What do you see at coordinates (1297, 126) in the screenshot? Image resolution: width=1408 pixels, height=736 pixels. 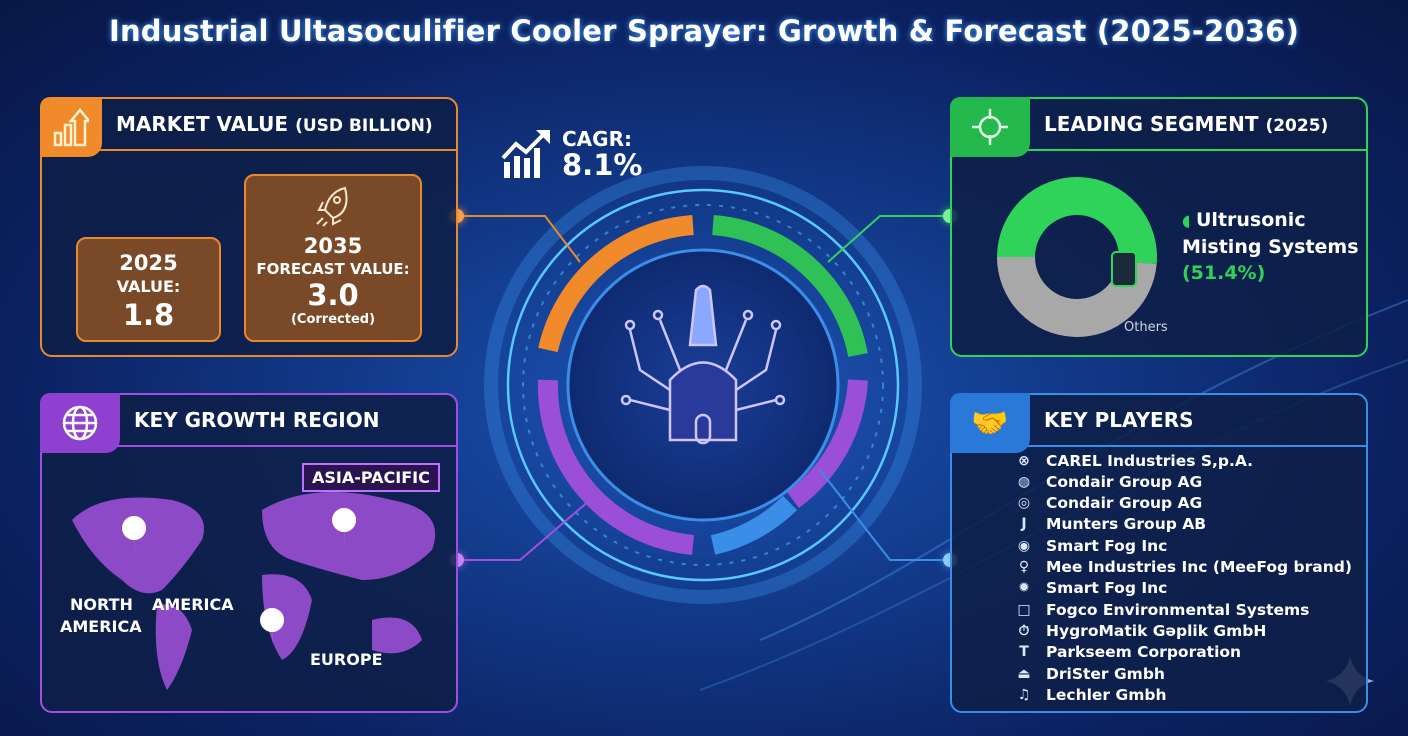 I see `leading-segment-year: (2025)` at bounding box center [1297, 126].